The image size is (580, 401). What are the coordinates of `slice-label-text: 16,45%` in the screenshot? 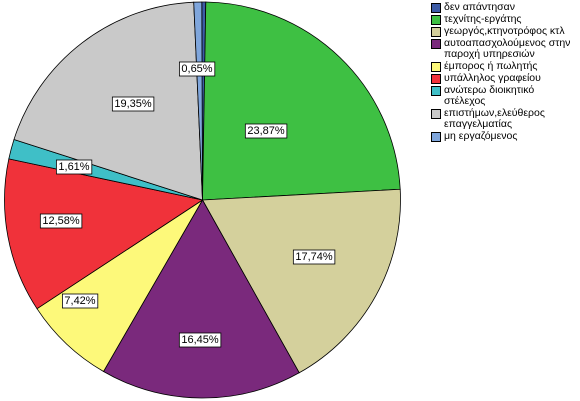 It's located at (200, 340).